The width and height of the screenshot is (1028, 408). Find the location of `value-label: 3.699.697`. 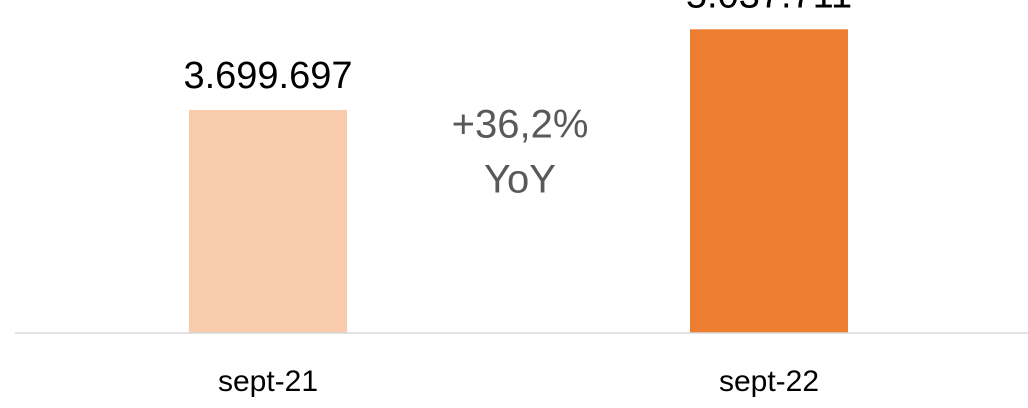

value-label: 3.699.697 is located at coordinates (267, 76).